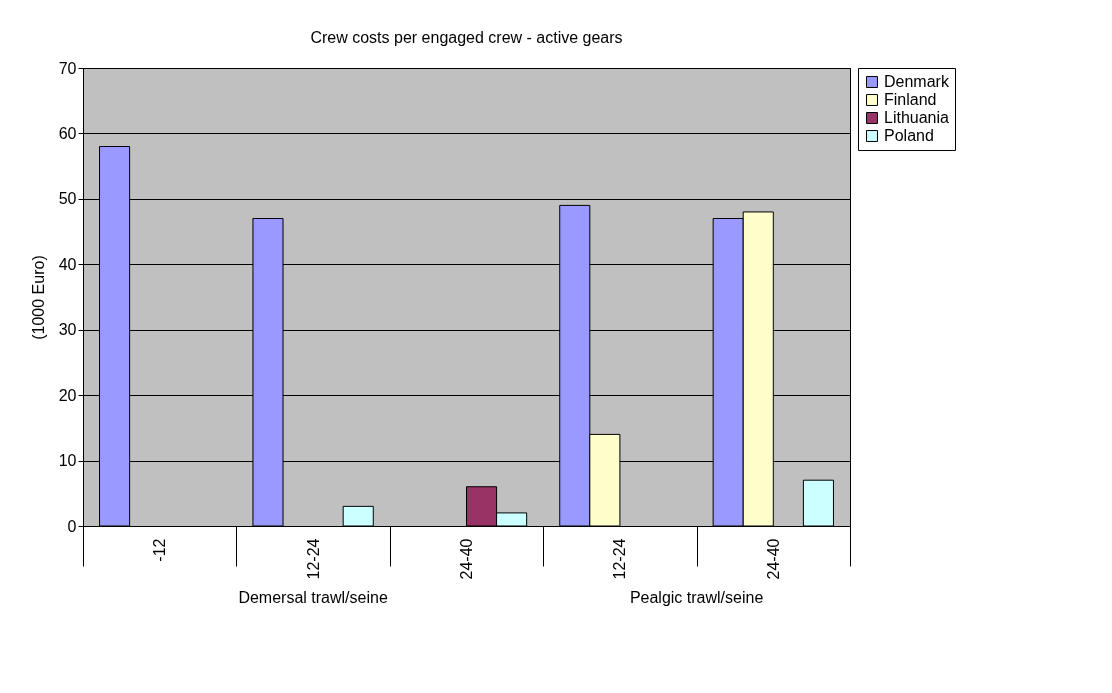  I want to click on y-tick-label: 60, so click(67, 133).